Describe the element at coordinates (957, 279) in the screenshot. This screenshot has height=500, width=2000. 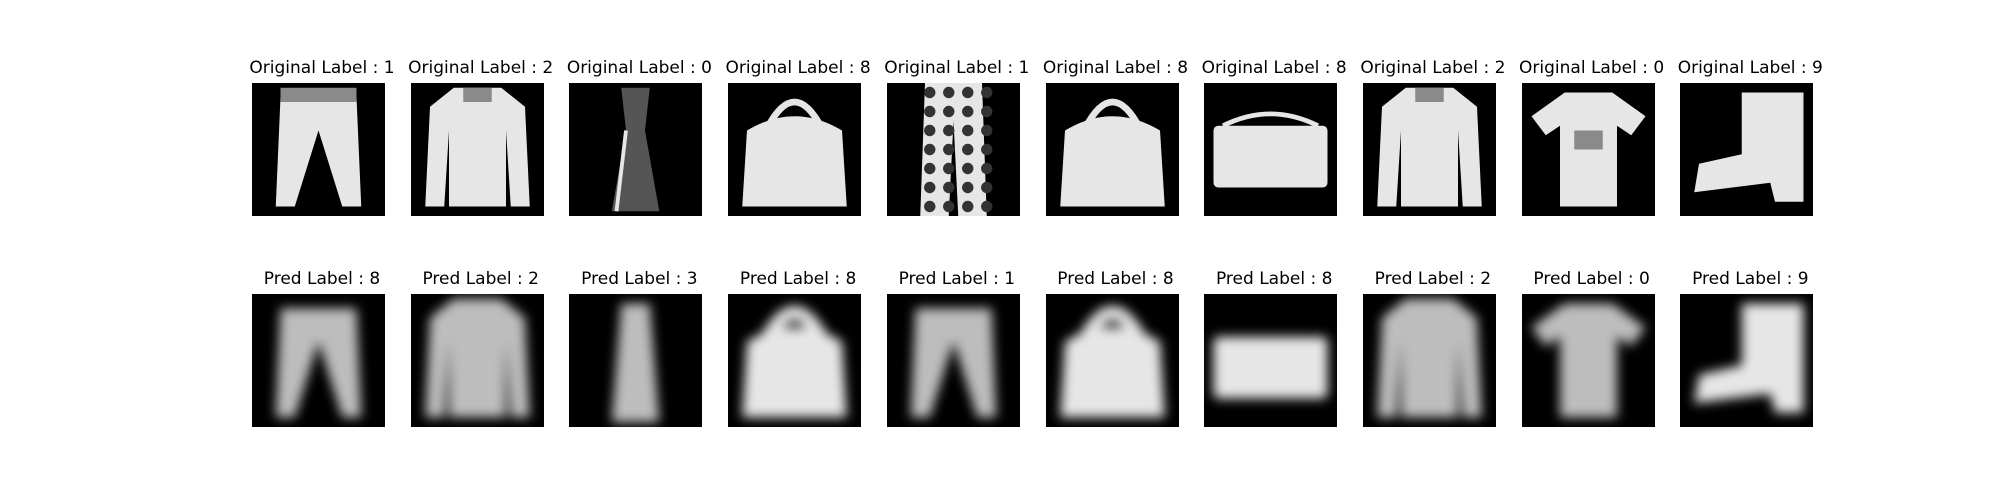
I see `pred-label: Pred Label : 1` at that location.